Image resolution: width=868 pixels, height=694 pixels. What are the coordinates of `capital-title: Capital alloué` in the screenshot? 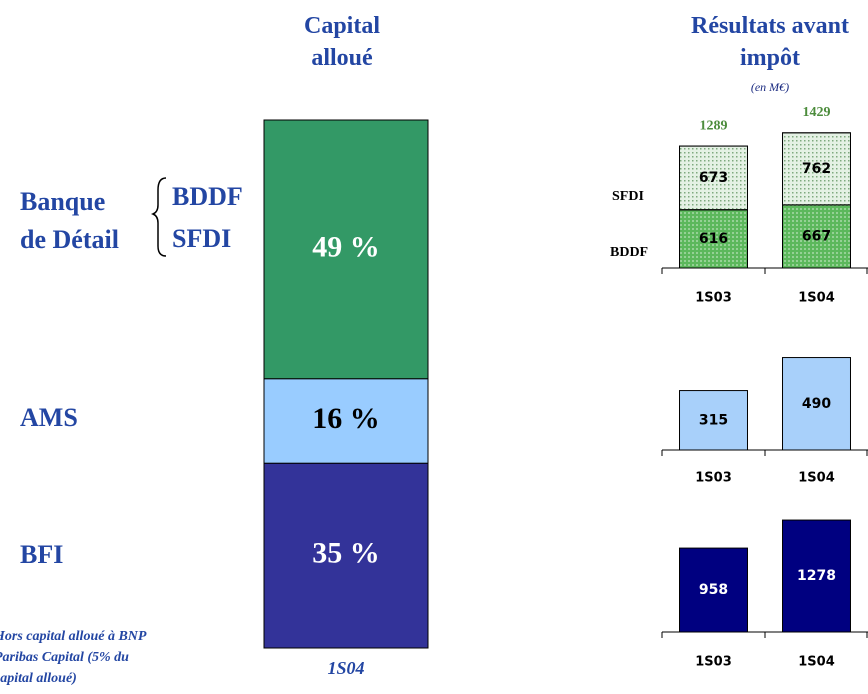 It's located at (341, 42).